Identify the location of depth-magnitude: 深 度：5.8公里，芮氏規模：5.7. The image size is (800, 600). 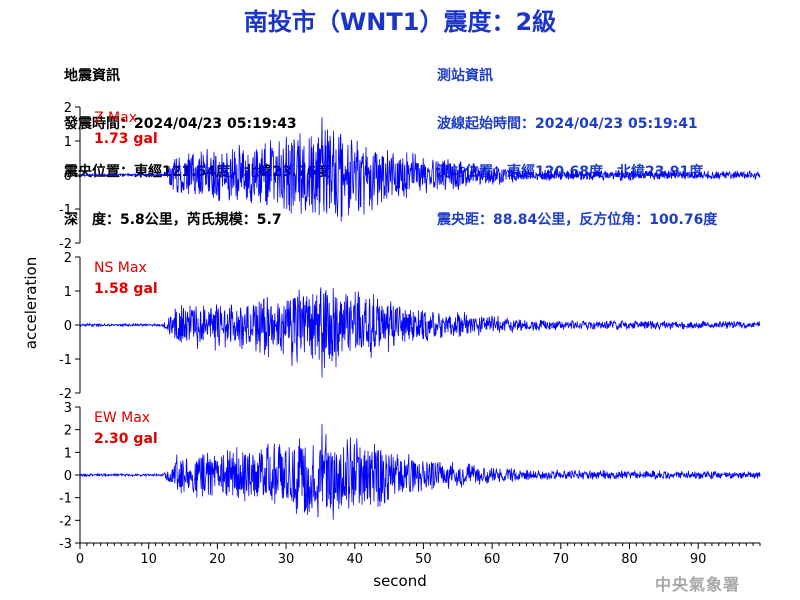
(173, 220).